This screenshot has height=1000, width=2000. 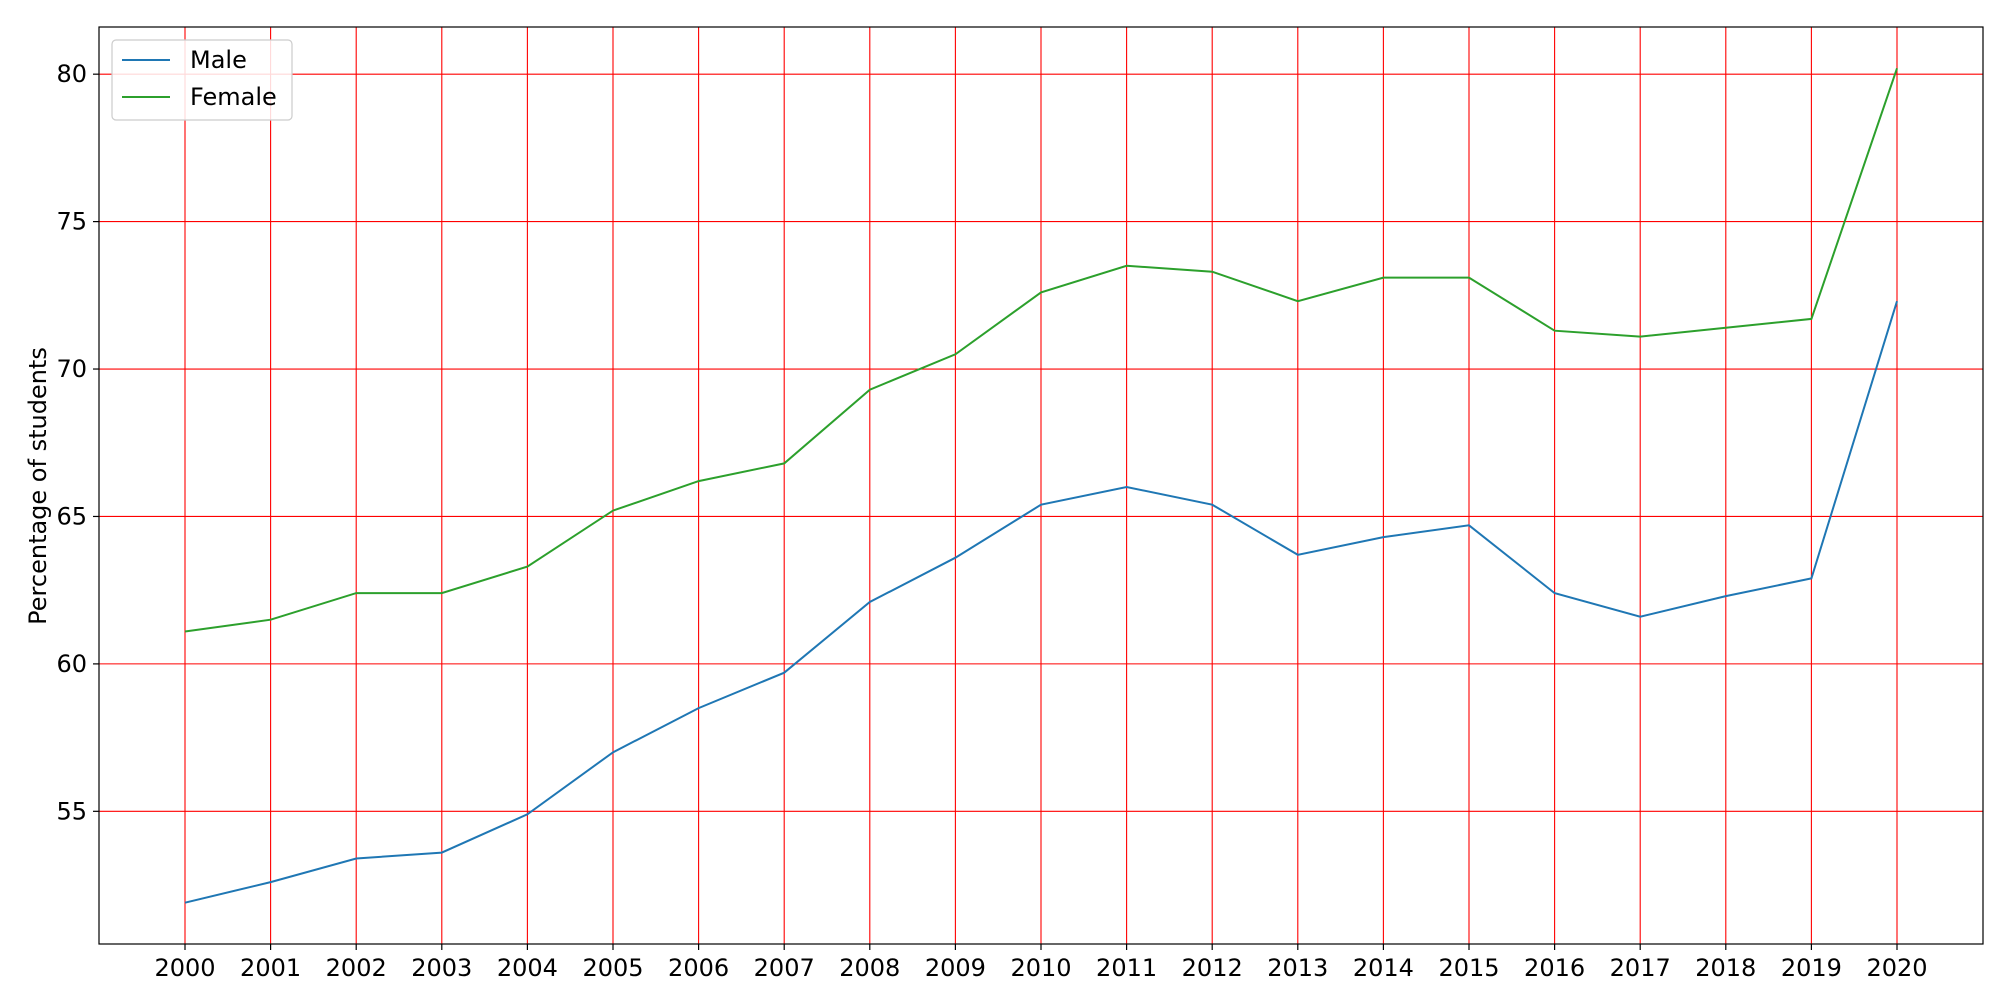 What do you see at coordinates (184, 968) in the screenshot?
I see `x-tick-label: 2000` at bounding box center [184, 968].